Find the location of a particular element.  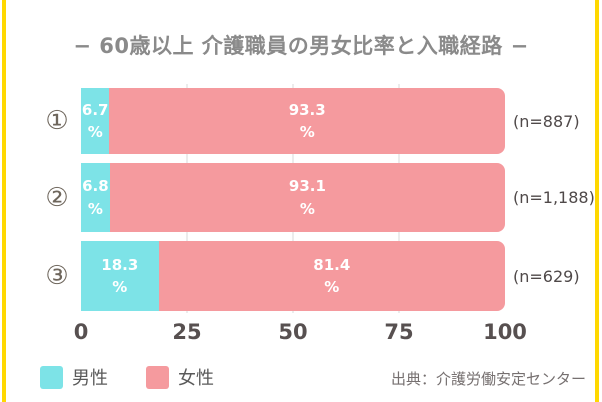

x-tick-label: 50 is located at coordinates (293, 332).